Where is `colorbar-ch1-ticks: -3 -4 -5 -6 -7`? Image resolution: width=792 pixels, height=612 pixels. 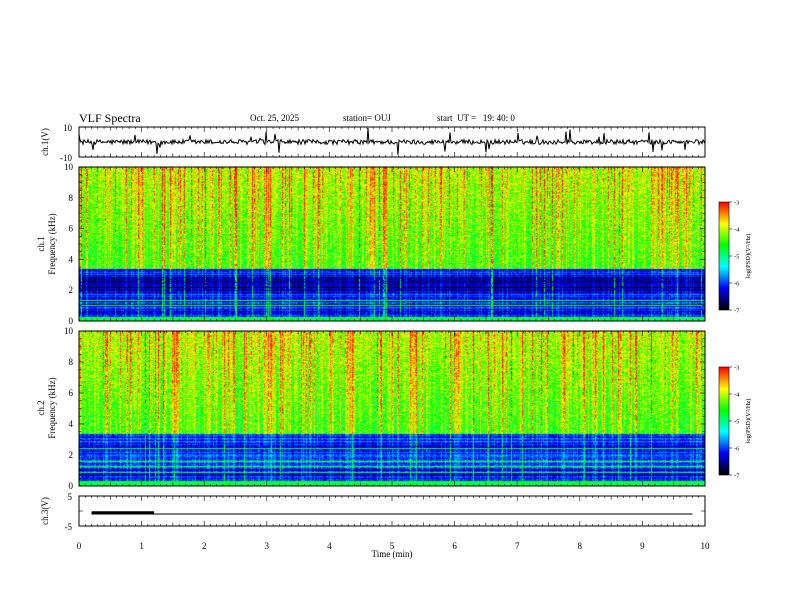 colorbar-ch1-ticks: -3 -4 -5 -6 -7 is located at coordinates (734, 257).